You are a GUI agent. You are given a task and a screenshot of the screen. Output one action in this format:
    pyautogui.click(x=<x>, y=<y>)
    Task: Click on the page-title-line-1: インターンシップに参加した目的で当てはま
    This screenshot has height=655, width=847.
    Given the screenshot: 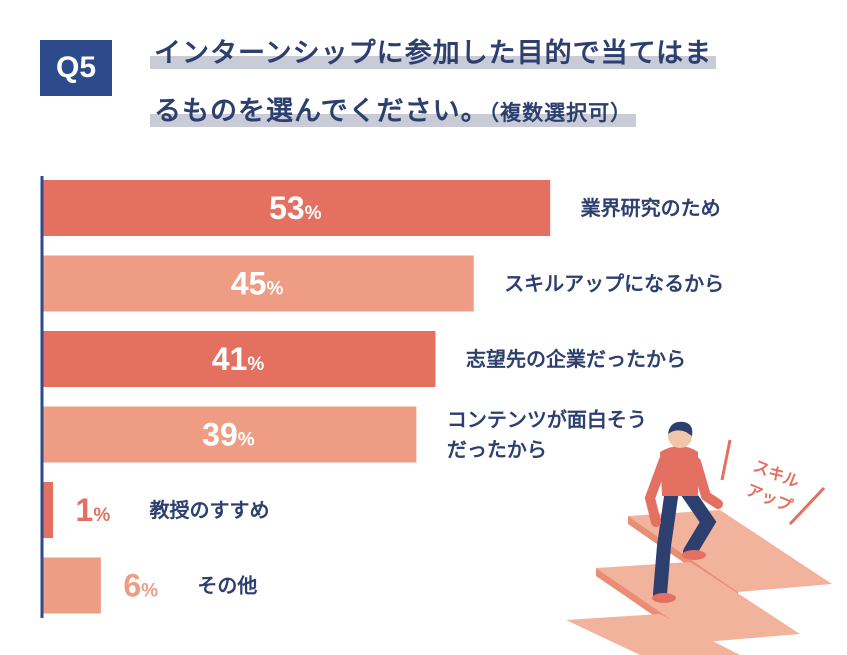 What is the action you would take?
    pyautogui.click(x=433, y=54)
    